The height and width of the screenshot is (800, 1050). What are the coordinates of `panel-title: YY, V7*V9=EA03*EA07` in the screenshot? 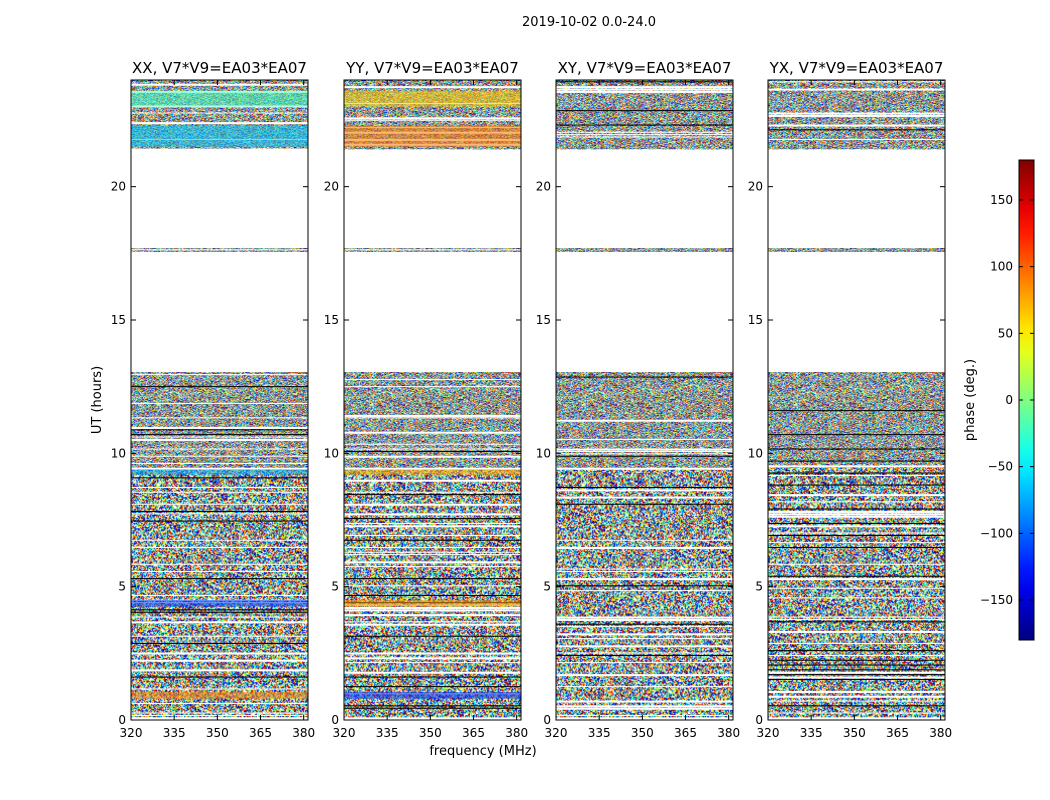 It's located at (432, 68).